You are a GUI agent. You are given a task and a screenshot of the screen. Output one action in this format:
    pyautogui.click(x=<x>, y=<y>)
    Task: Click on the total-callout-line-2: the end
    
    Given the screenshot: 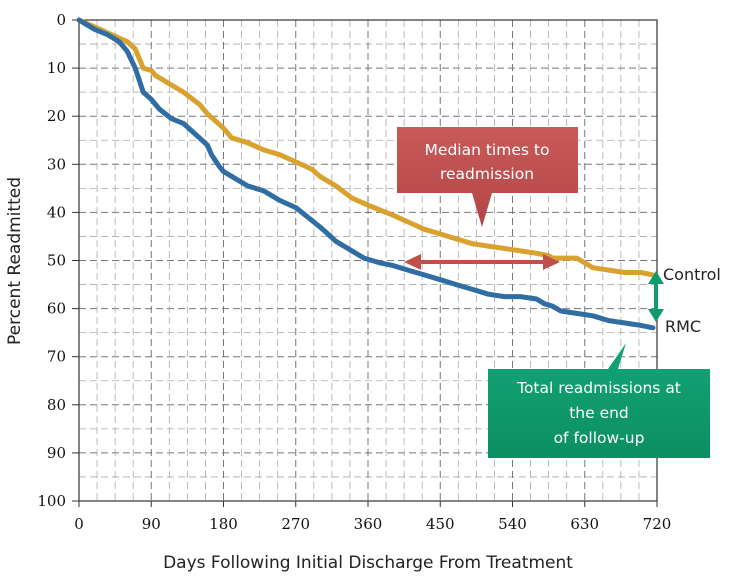 What is the action you would take?
    pyautogui.click(x=599, y=413)
    